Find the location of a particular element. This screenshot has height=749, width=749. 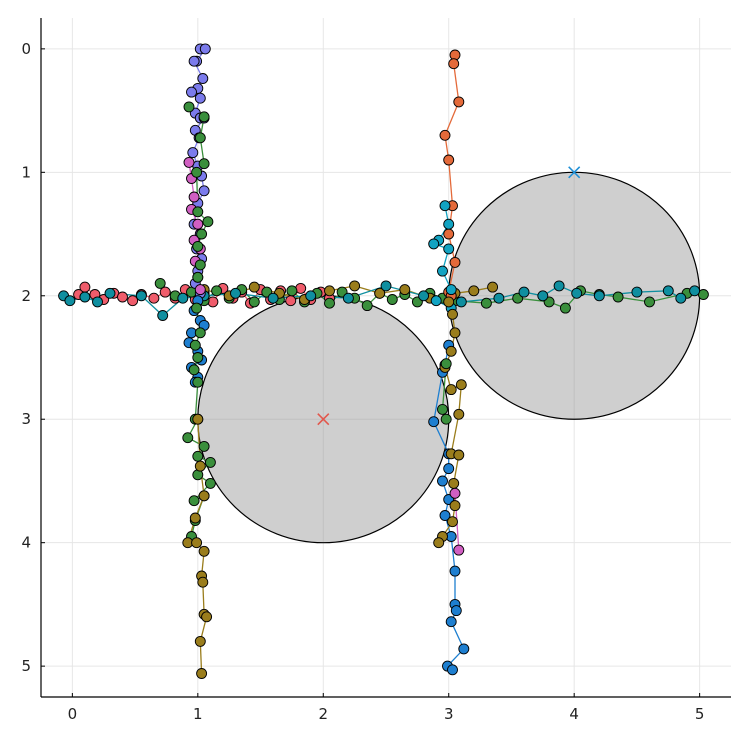

target-blue-stroke-b is located at coordinates (574, 172).